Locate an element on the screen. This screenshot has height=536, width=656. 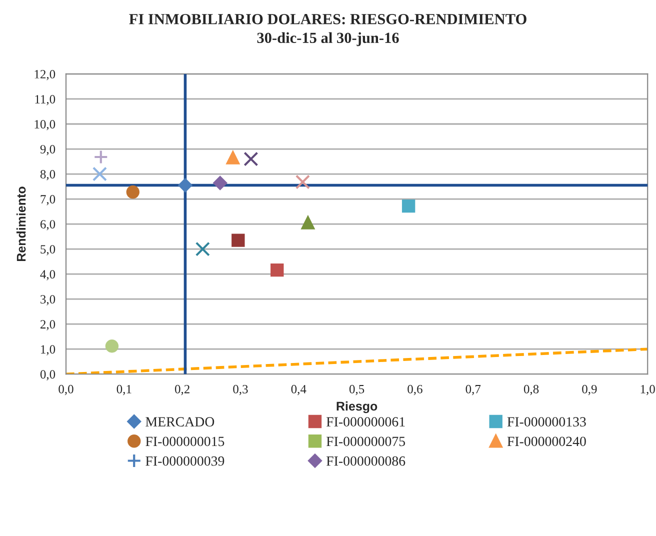
legend-label: FI-000000240 is located at coordinates (546, 441).